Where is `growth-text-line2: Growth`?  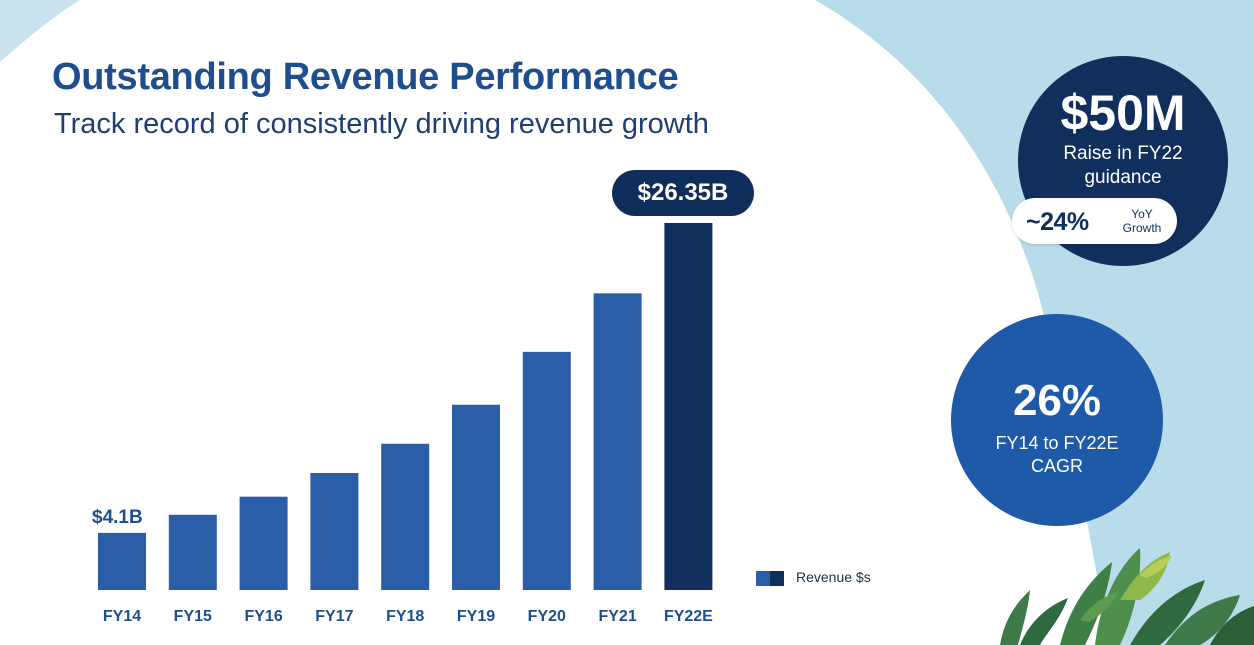 growth-text-line2: Growth is located at coordinates (1142, 228).